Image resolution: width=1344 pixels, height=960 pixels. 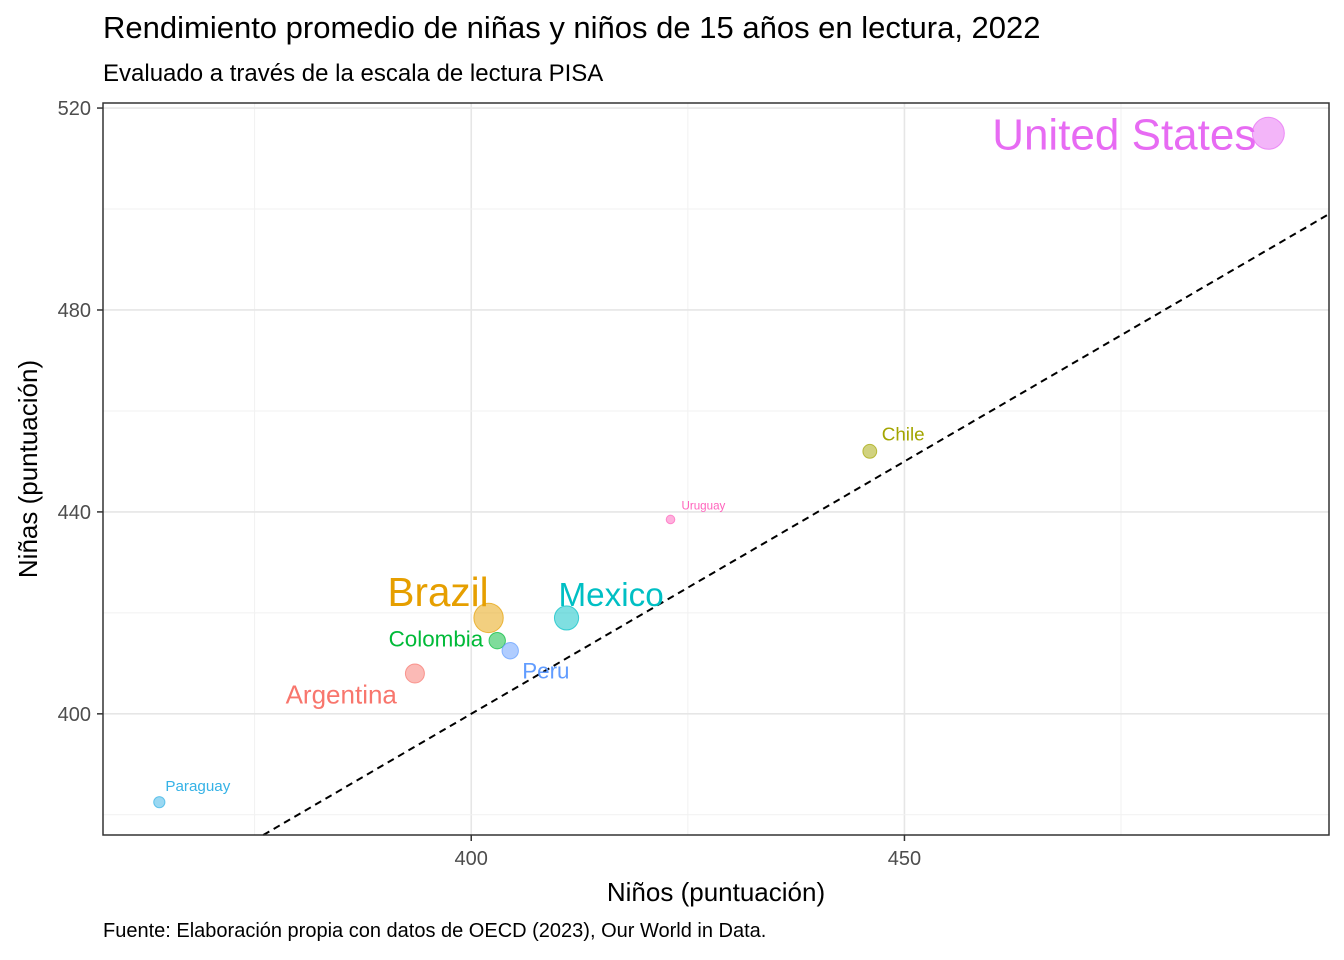 What do you see at coordinates (436, 639) in the screenshot?
I see `label-colombia: Colombia` at bounding box center [436, 639].